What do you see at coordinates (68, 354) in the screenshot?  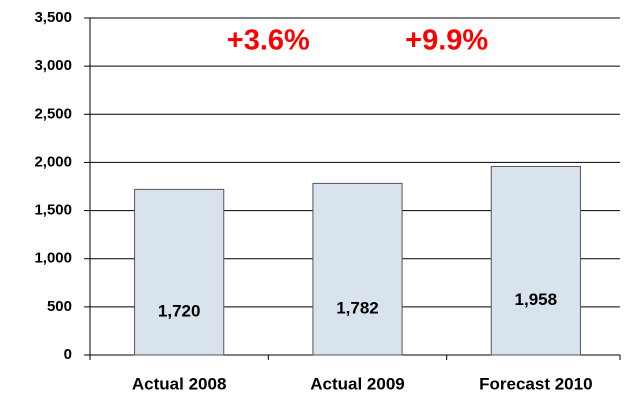 I see `y-tick-label: 0` at bounding box center [68, 354].